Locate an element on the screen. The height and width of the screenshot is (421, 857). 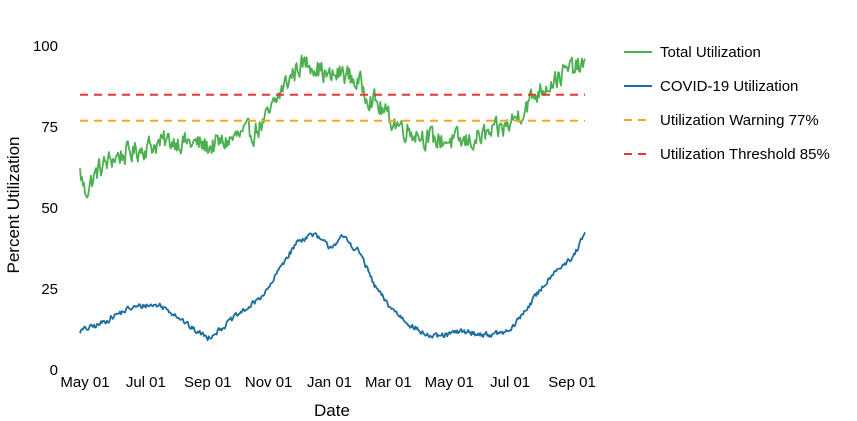
legend-item-utilization-threshold-85: Utilization Threshold 85% is located at coordinates (727, 154).